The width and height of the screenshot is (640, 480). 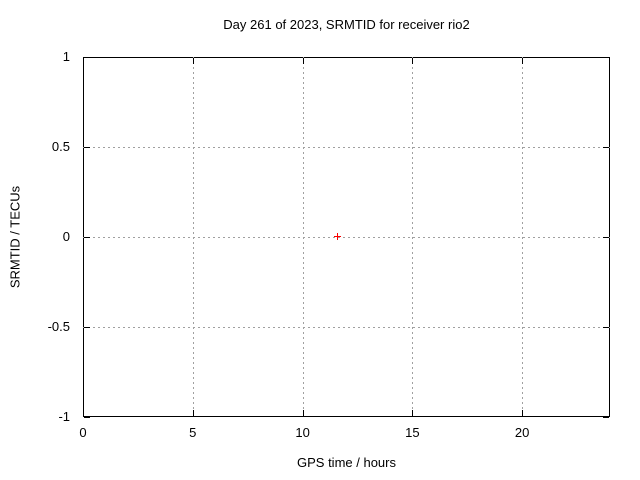 What do you see at coordinates (193, 432) in the screenshot?
I see `x-tick-label: 5` at bounding box center [193, 432].